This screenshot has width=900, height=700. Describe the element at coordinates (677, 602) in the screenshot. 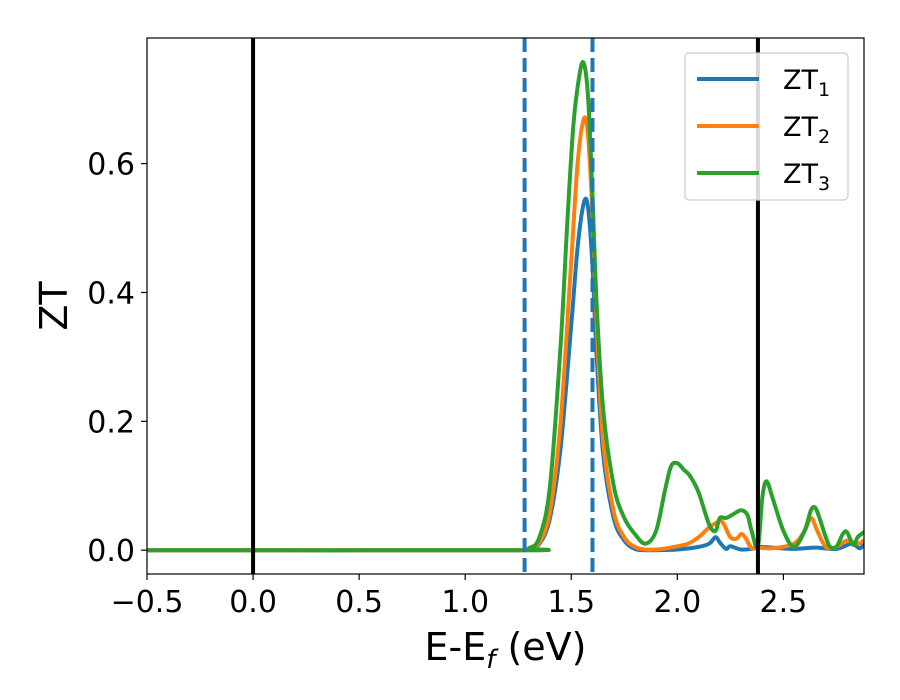

I see `x-tick-label: 2.0` at that location.